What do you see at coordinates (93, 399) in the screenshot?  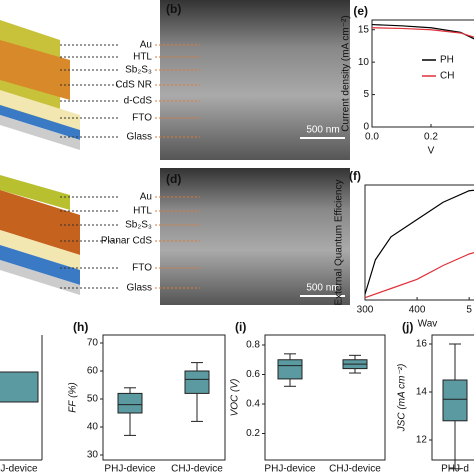 I see `y-tick-label: 50` at bounding box center [93, 399].